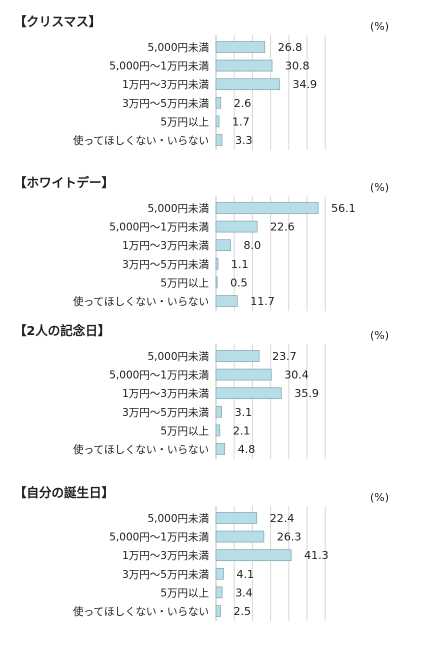  I want to click on value-label: 3.3, so click(244, 140).